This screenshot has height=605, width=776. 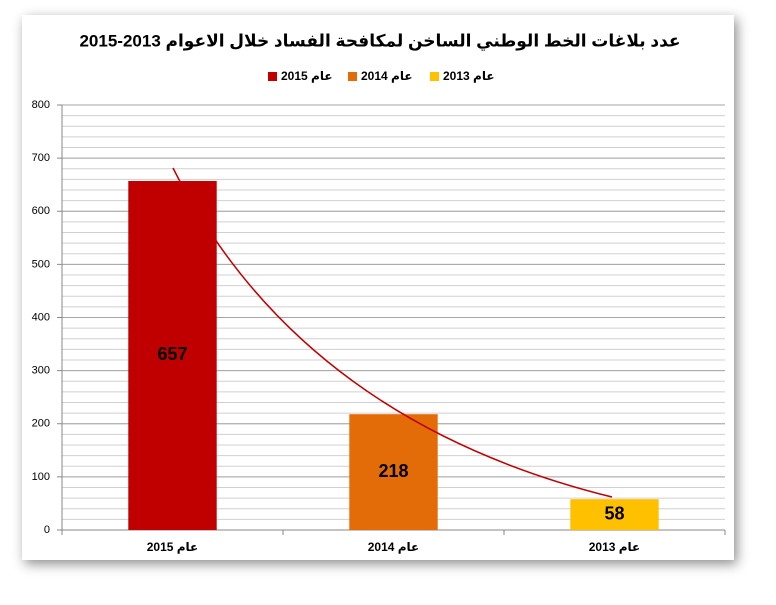 I want to click on data-label: 657, so click(x=172, y=354).